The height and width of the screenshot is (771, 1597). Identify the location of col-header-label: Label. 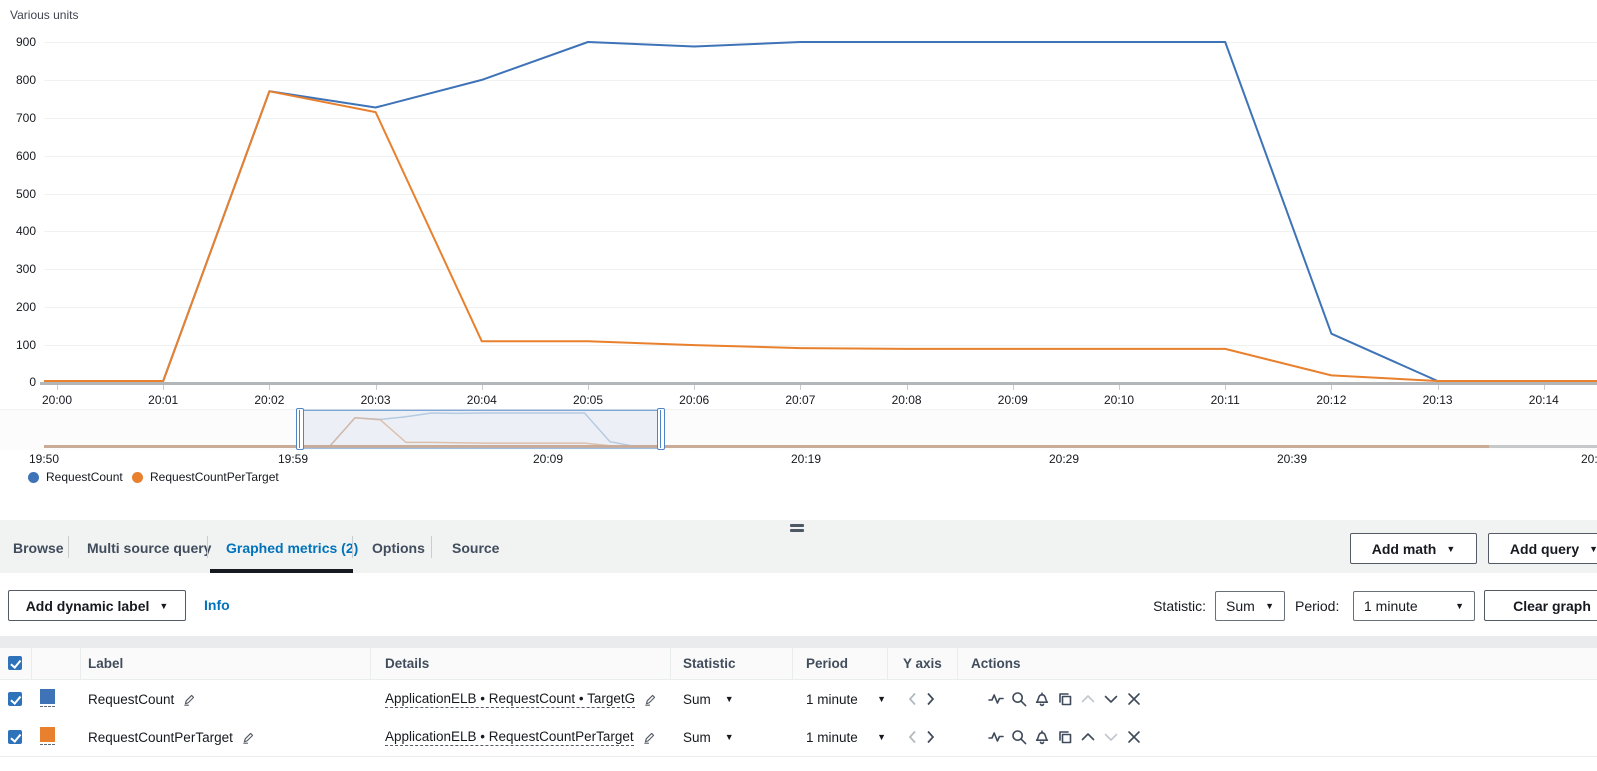
(106, 663).